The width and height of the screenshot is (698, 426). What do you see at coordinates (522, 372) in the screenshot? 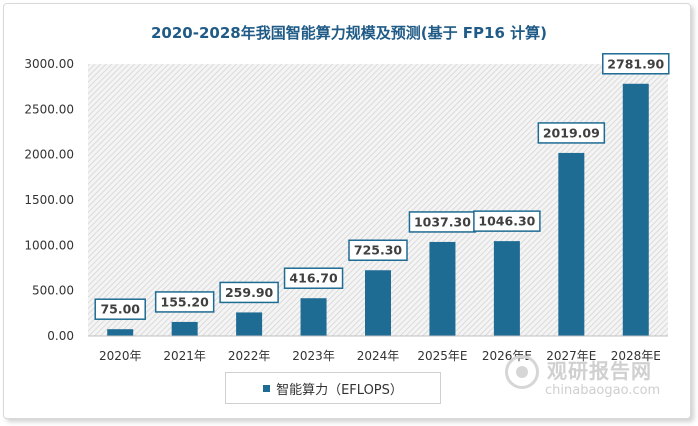
I see `watermark-logo-icon` at bounding box center [522, 372].